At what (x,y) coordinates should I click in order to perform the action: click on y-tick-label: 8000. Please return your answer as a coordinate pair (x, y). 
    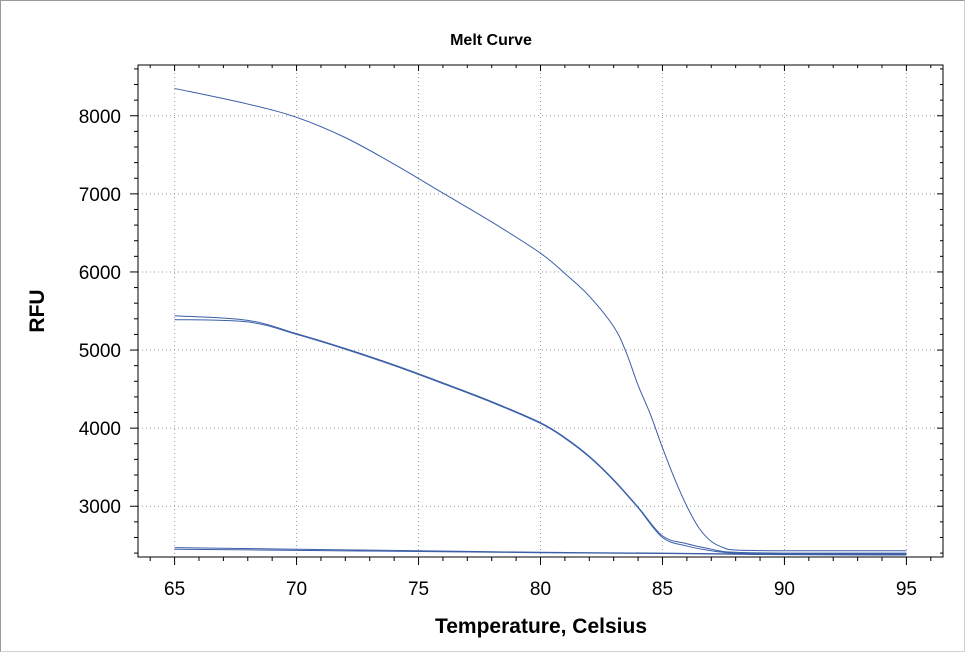
    Looking at the image, I should click on (100, 117).